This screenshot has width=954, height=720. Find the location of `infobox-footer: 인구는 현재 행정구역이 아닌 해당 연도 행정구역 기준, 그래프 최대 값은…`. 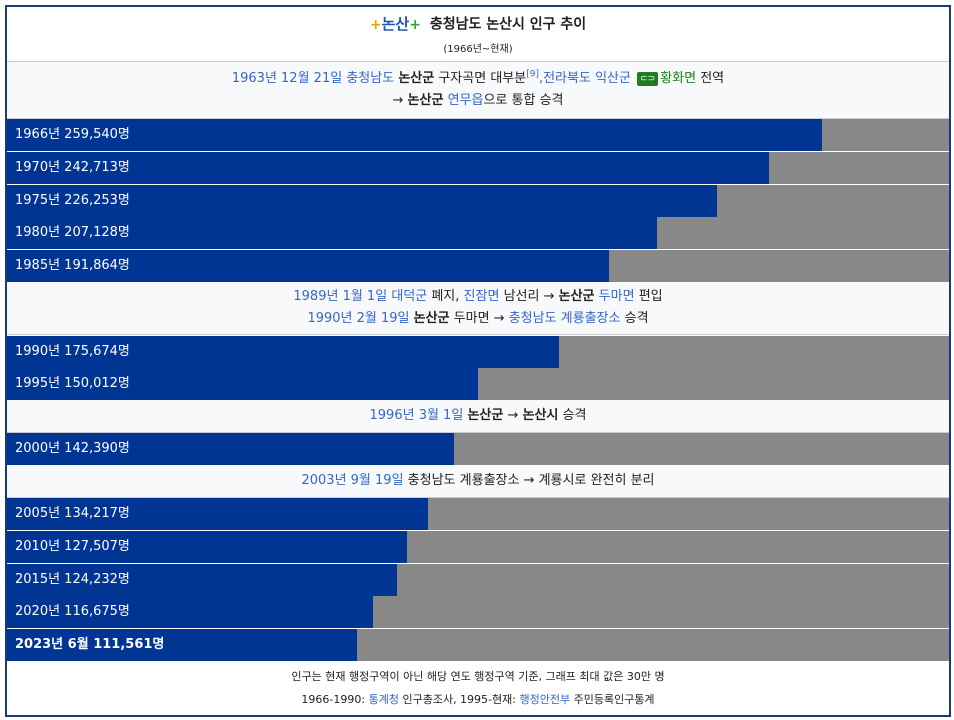

infobox-footer: 인구는 현재 행정구역이 아닌 해당 연도 행정구역 기준, 그래프 최대 값은… is located at coordinates (478, 688).